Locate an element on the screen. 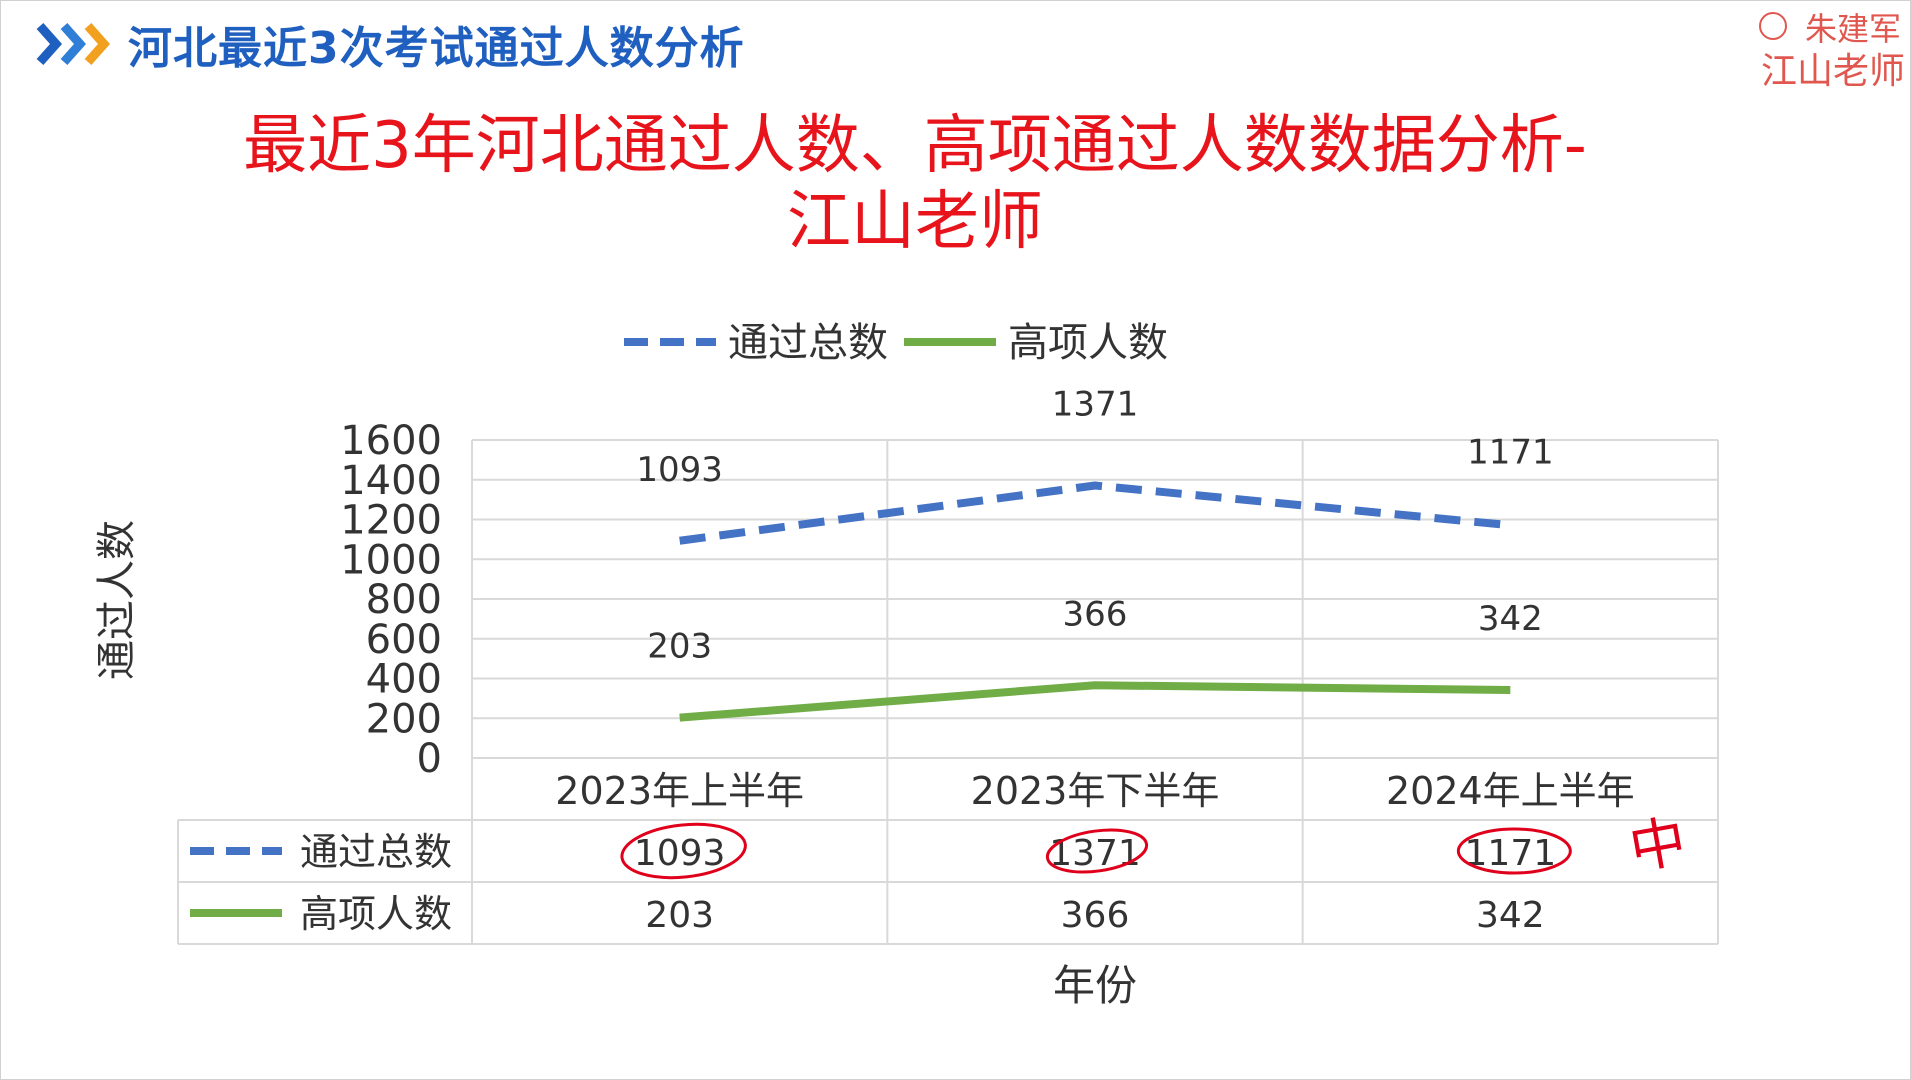 This screenshot has height=1080, width=1911. y-tick-label: 400 is located at coordinates (404, 680).